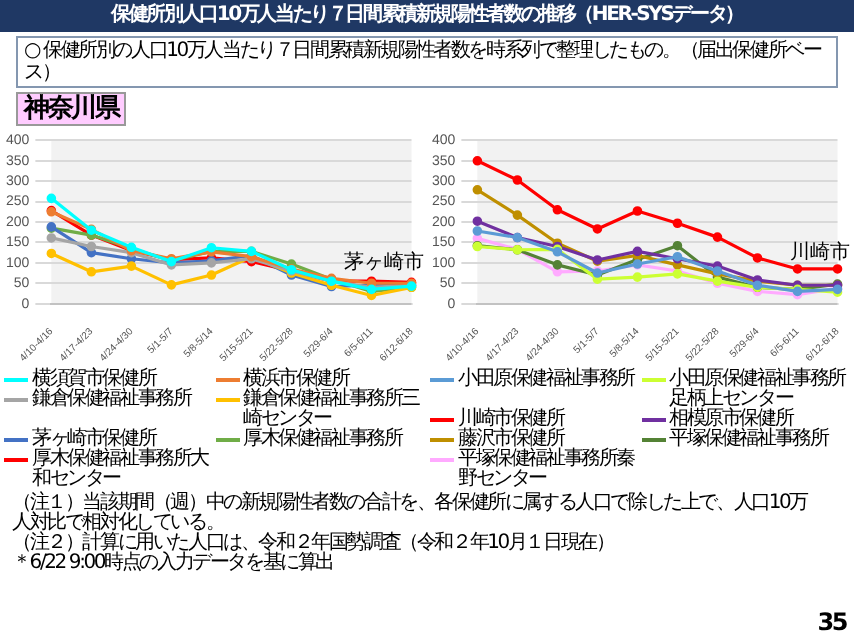  What do you see at coordinates (121, 469) in the screenshot?
I see `legend-label: 厚木保健福祉事務所大和センター` at bounding box center [121, 469].